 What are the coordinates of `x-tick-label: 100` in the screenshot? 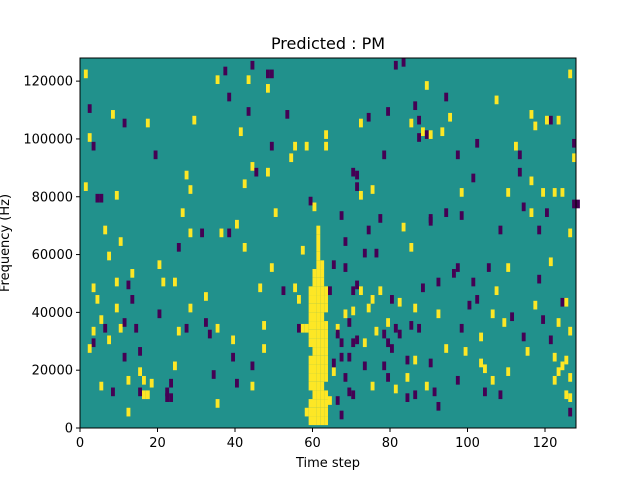 It's located at (467, 443).